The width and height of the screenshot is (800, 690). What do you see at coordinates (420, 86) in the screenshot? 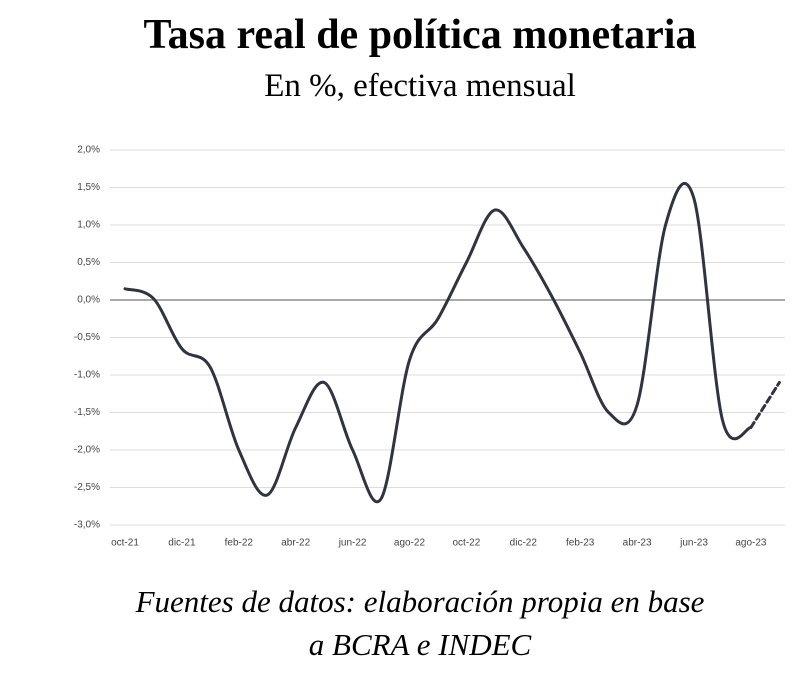
I see `chart-subtitle: En %, efectiva mensual` at bounding box center [420, 86].